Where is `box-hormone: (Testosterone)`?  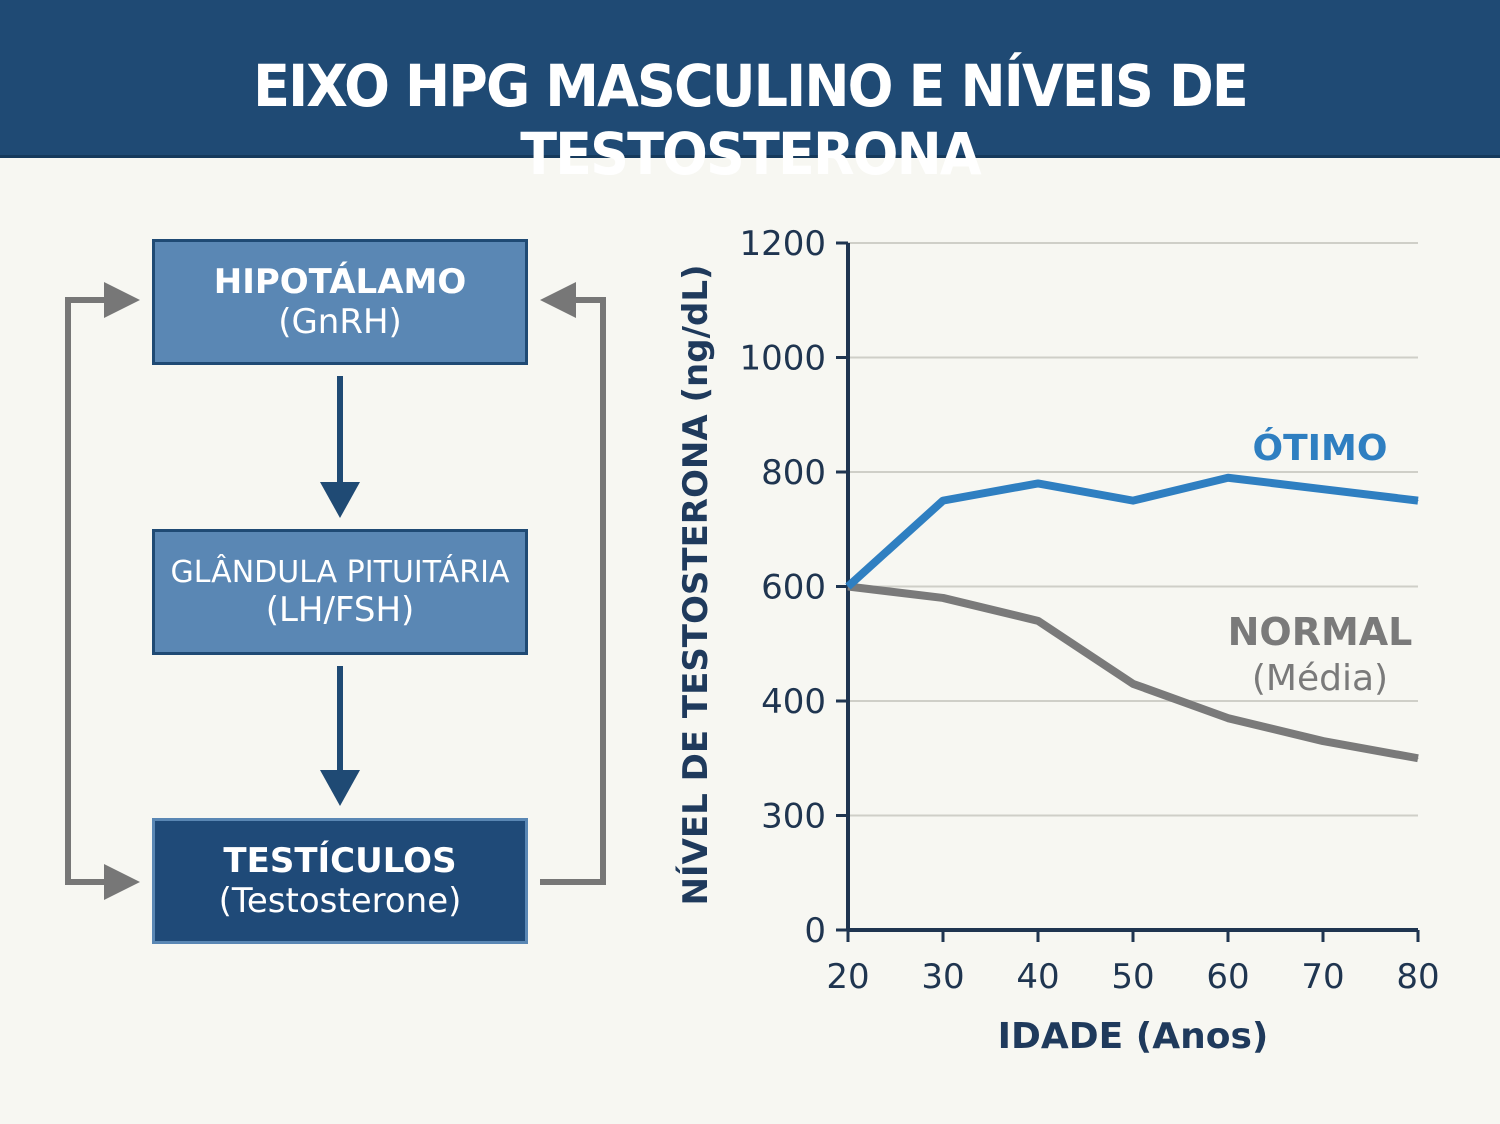 box-hormone: (Testosterone) is located at coordinates (340, 901).